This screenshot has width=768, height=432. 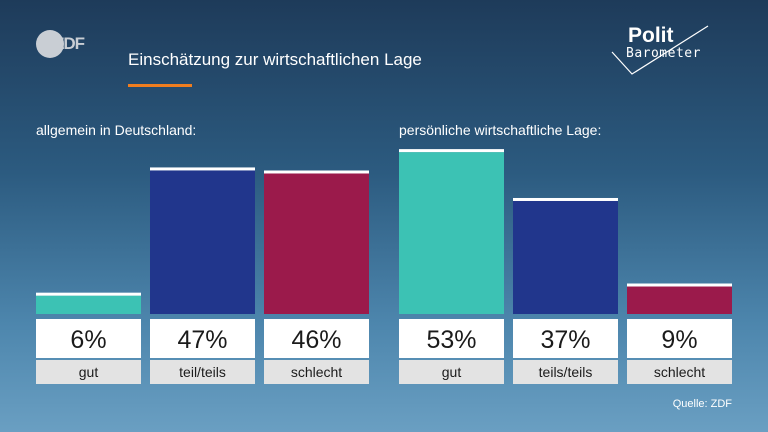 I want to click on group-label-personal: persönliche wirtschaftliche Lage:, so click(x=500, y=130).